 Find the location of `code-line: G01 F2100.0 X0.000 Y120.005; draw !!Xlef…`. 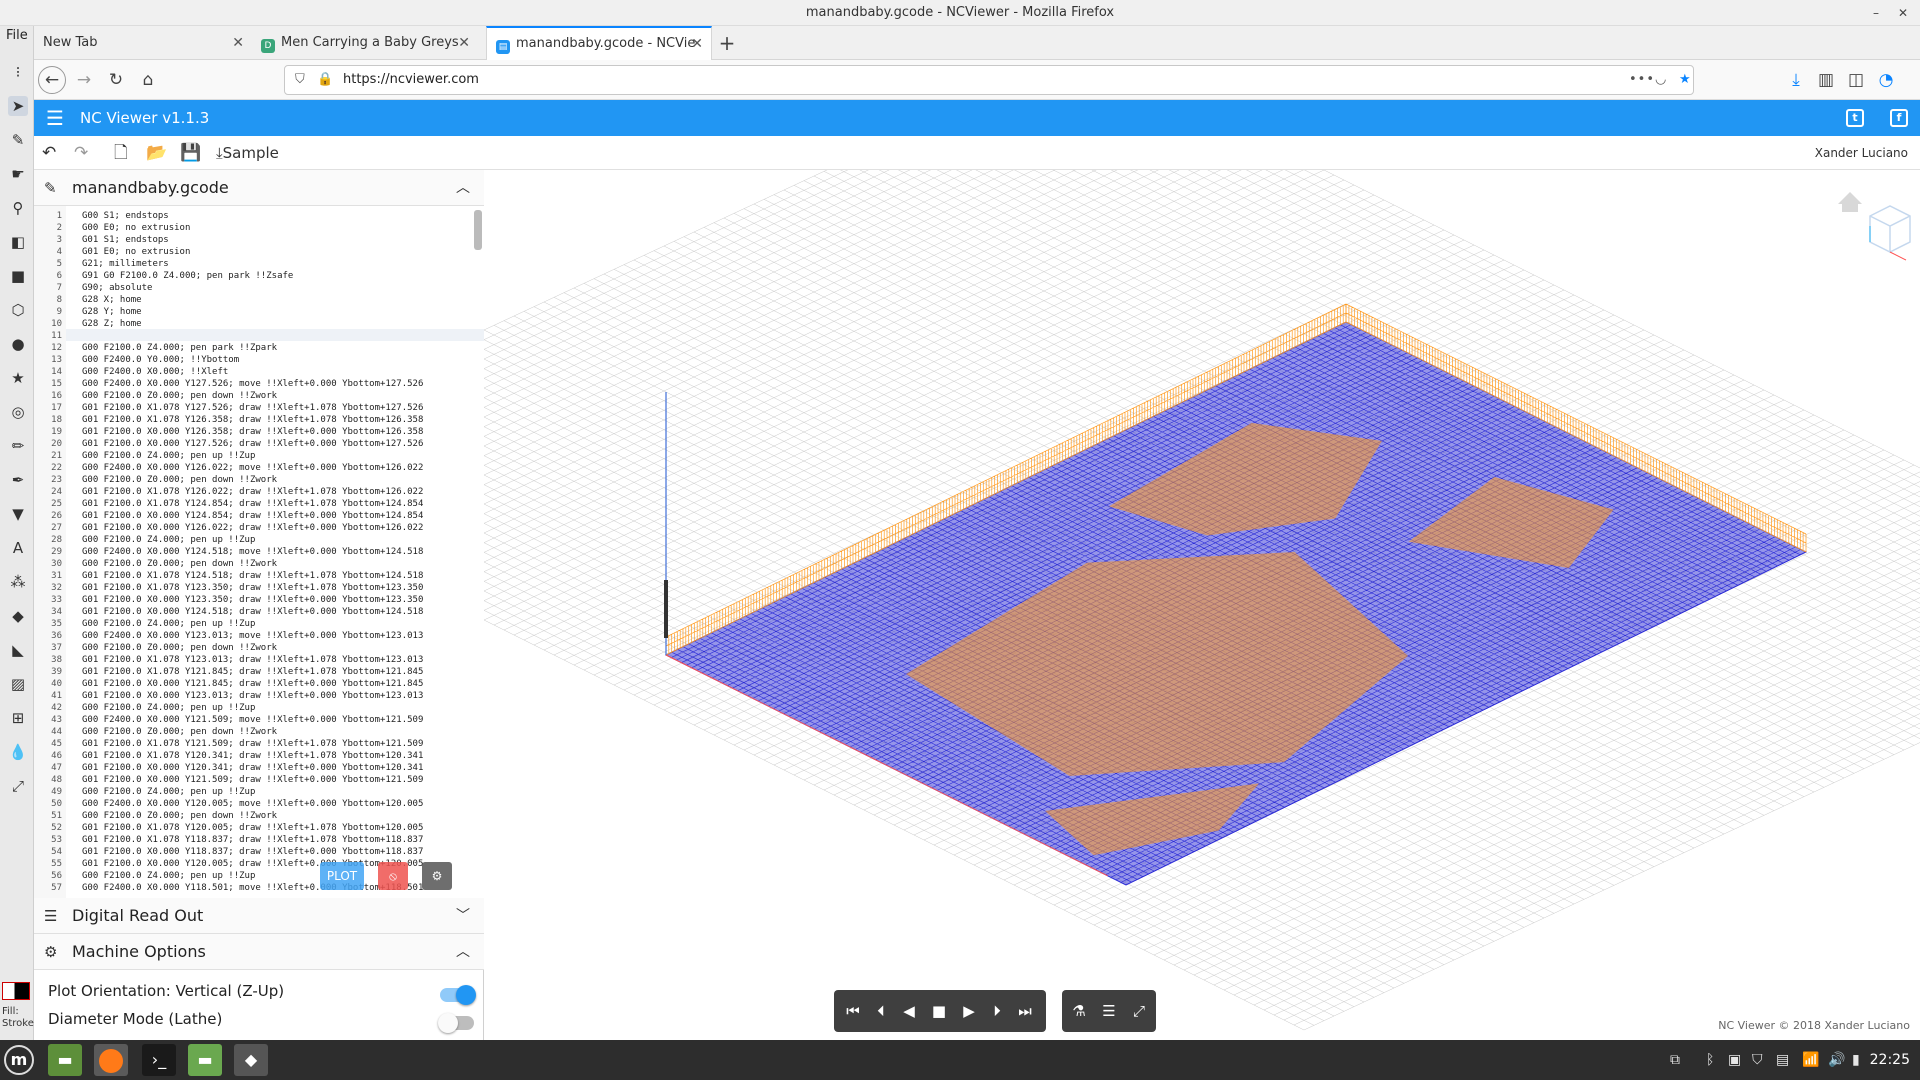

code-line: G01 F2100.0 X0.000 Y120.005; draw !!Xlef… is located at coordinates (253, 864).